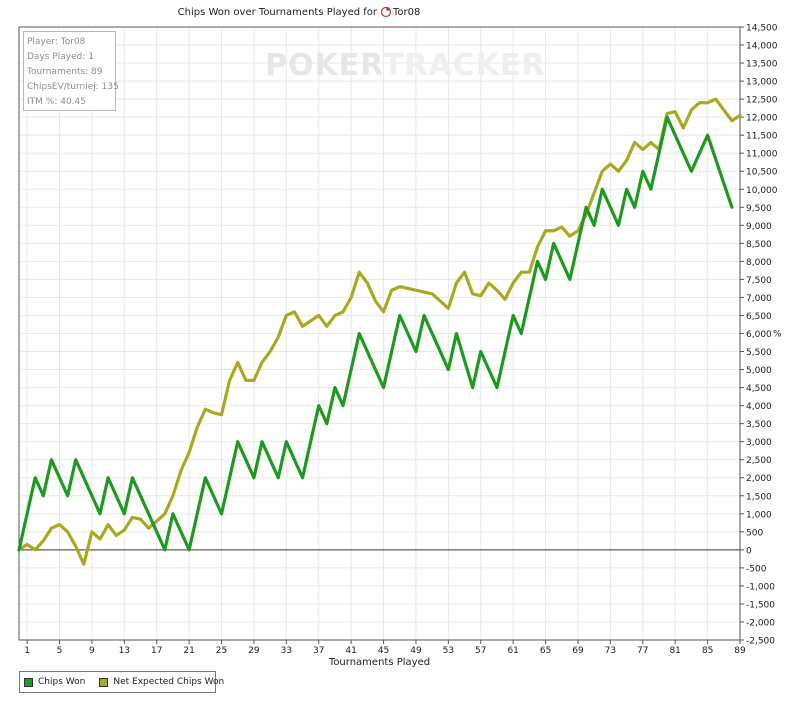 This screenshot has height=713, width=800. Describe the element at coordinates (56, 42) in the screenshot. I see `stat-player: Player: Tor08` at that location.